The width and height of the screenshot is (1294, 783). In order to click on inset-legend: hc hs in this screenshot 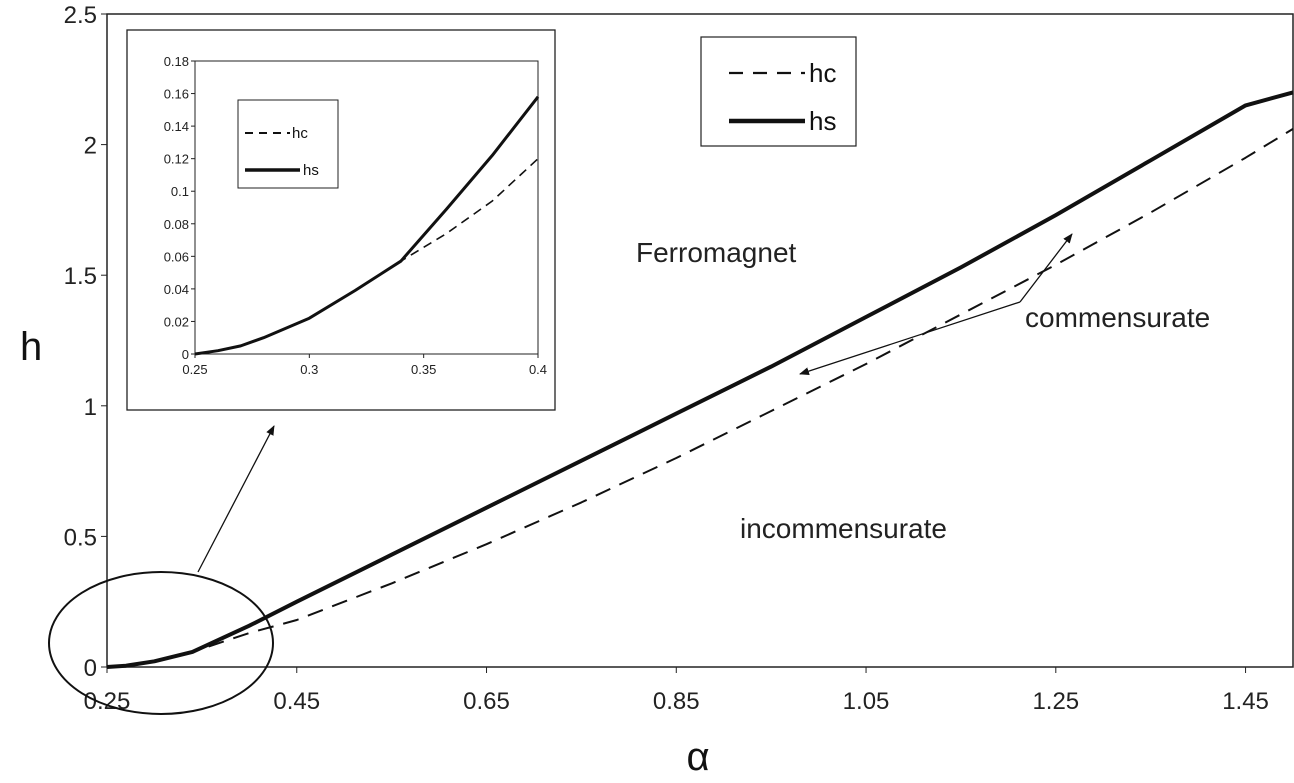, I will do `click(288, 144)`.